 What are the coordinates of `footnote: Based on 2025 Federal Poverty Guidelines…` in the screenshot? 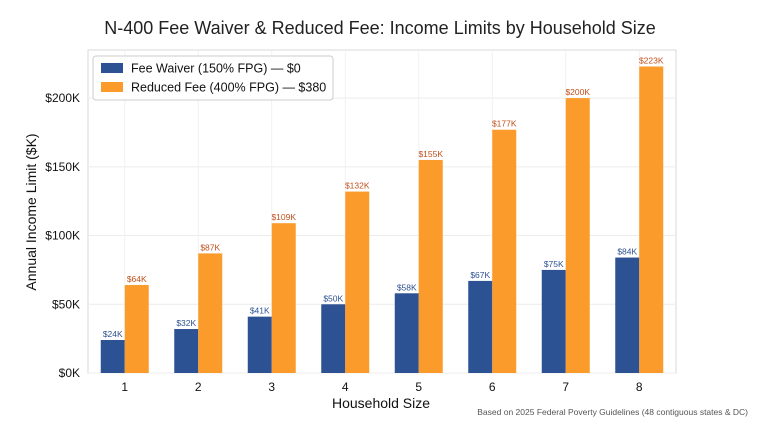 It's located at (612, 412).